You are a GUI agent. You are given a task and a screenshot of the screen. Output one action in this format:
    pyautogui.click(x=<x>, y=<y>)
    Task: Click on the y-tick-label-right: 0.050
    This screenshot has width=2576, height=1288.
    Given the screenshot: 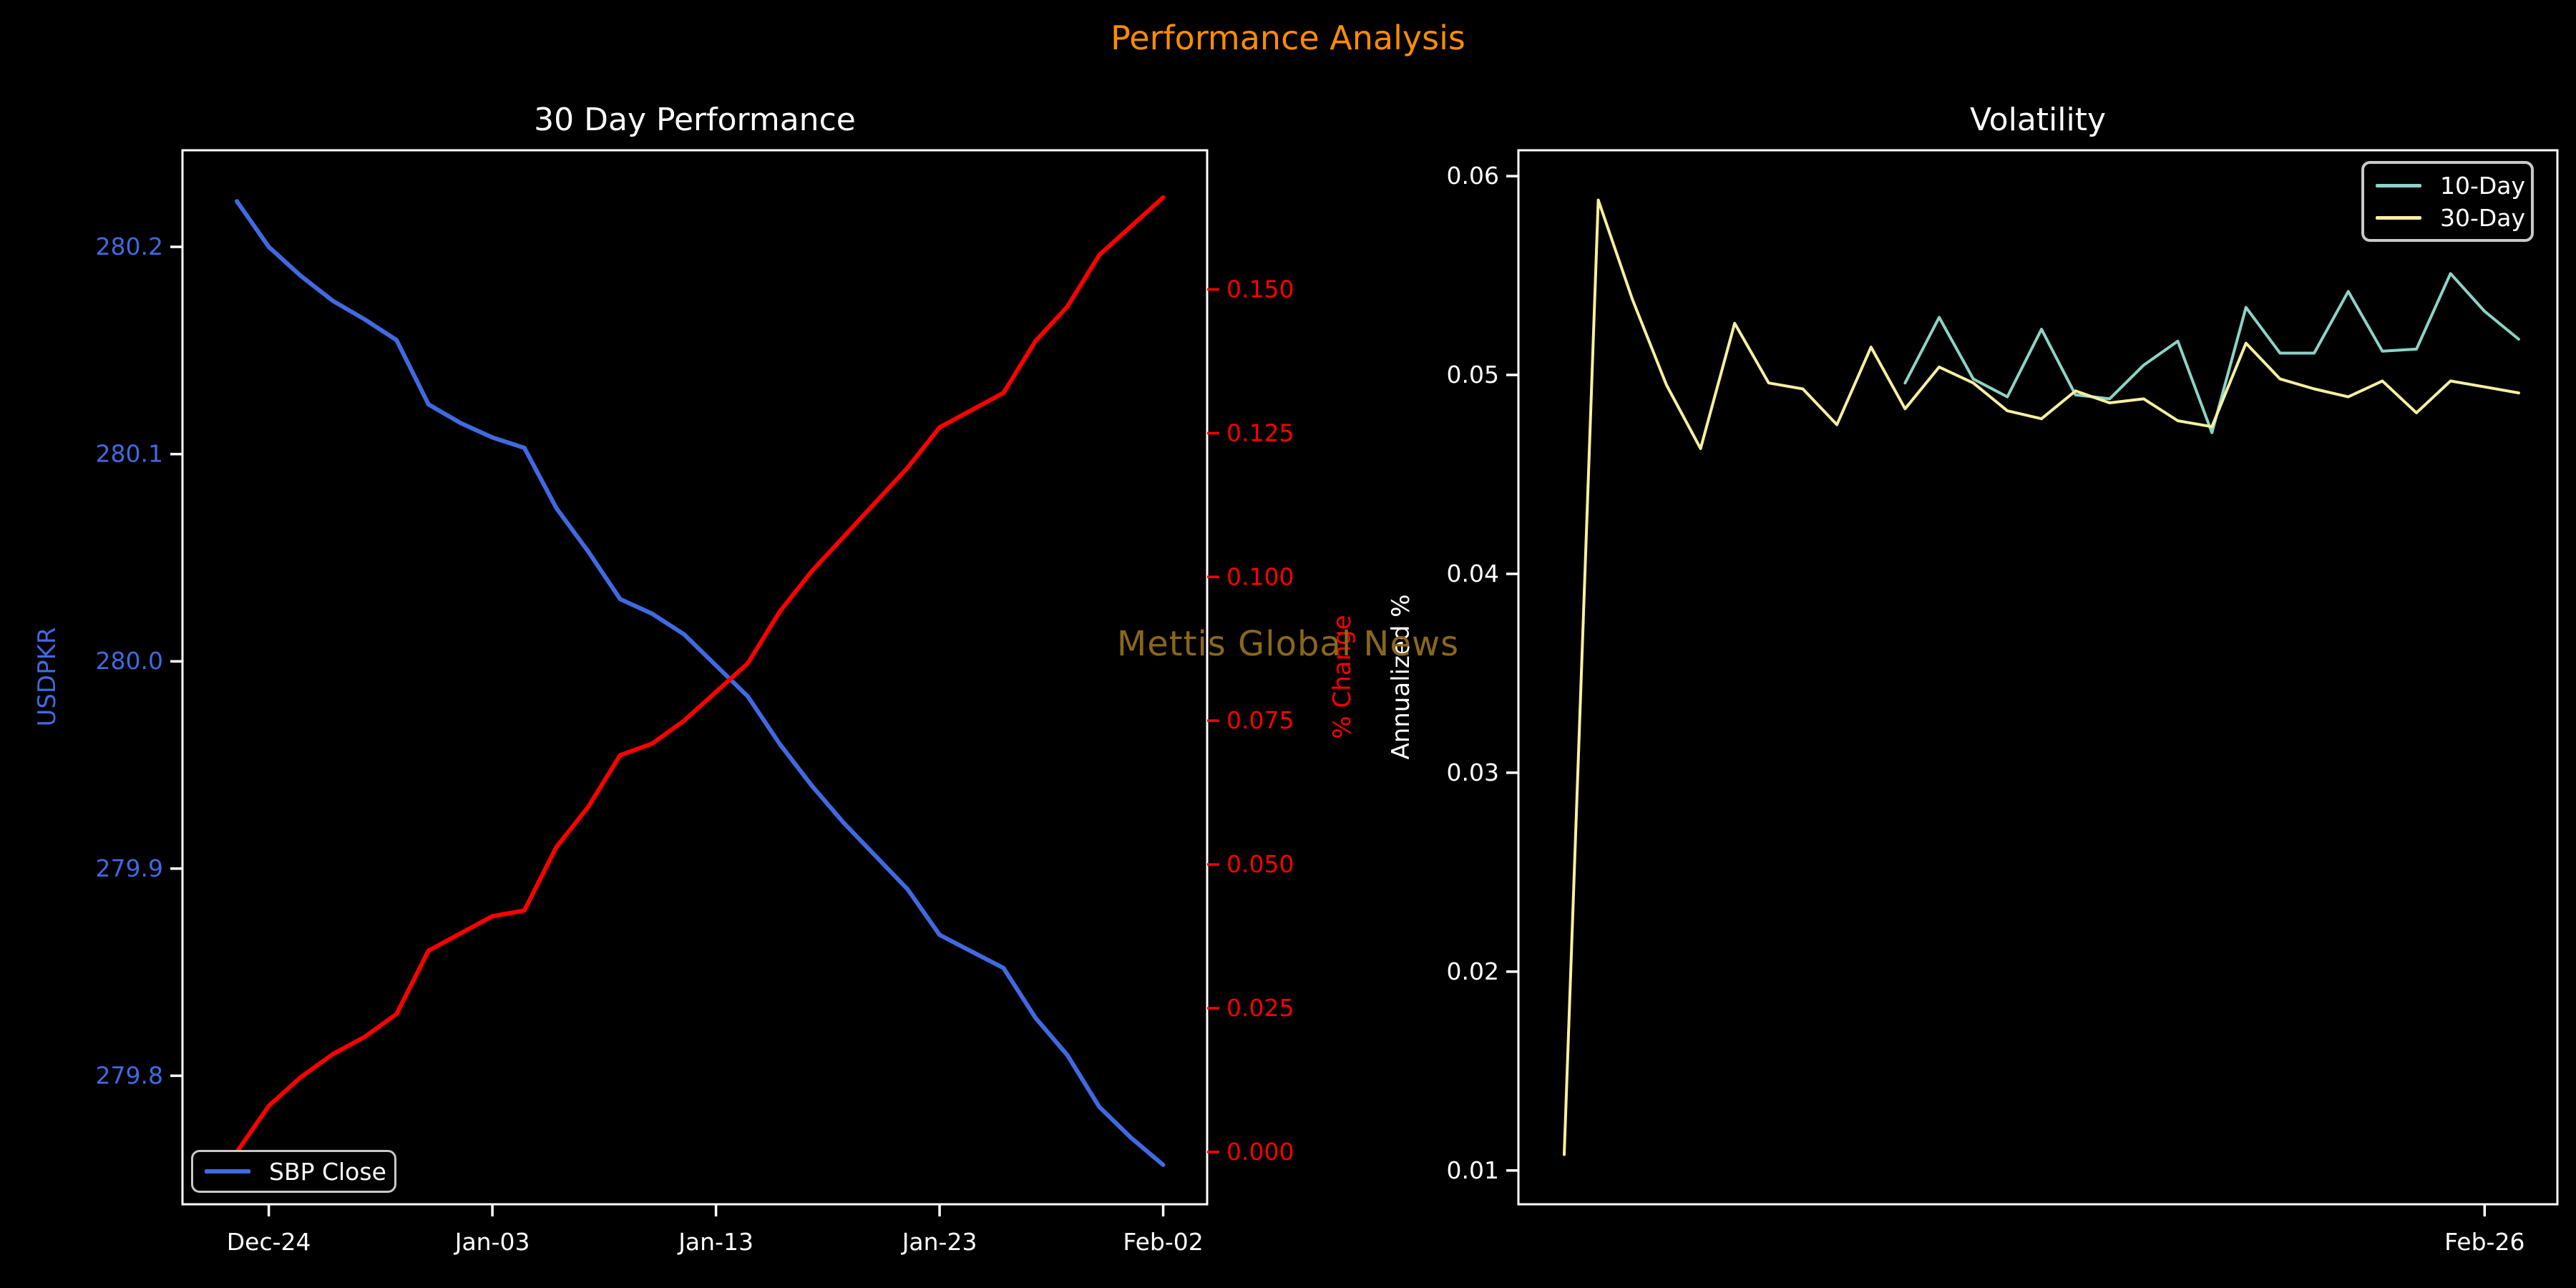 What is the action you would take?
    pyautogui.click(x=1260, y=864)
    